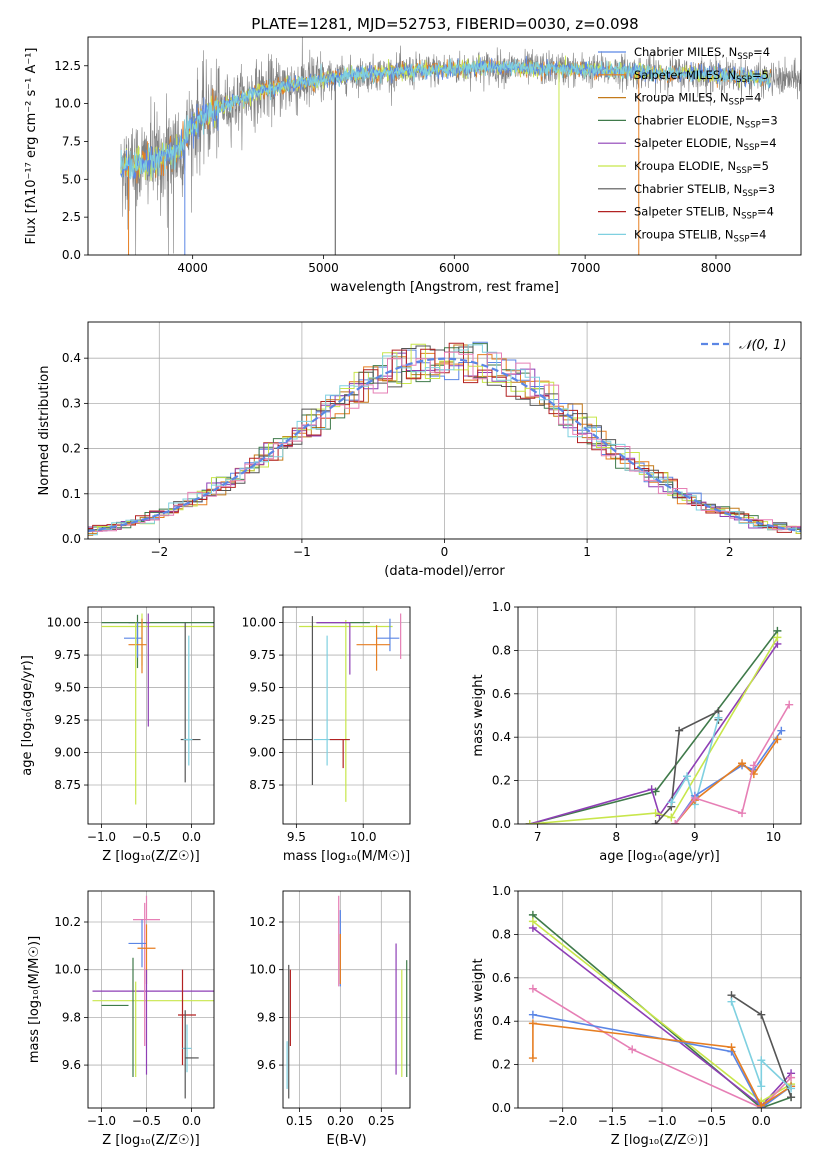  Describe the element at coordinates (444, 287) in the screenshot. I see `x-axis-label: wavelength [Angstrom, rest frame]` at that location.